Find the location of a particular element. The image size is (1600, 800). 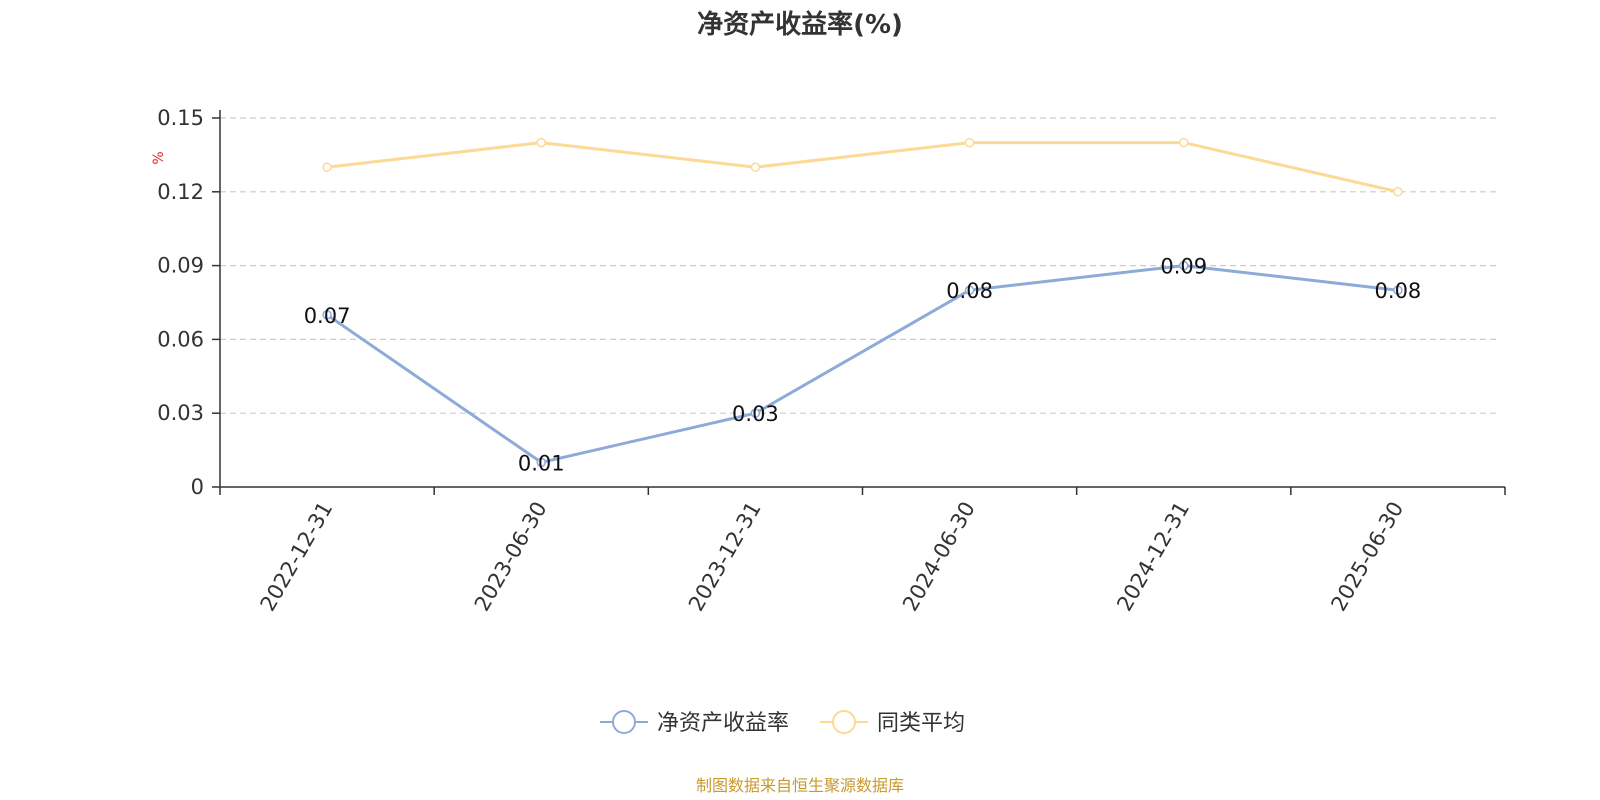

data-label: 0.09 is located at coordinates (1183, 267).